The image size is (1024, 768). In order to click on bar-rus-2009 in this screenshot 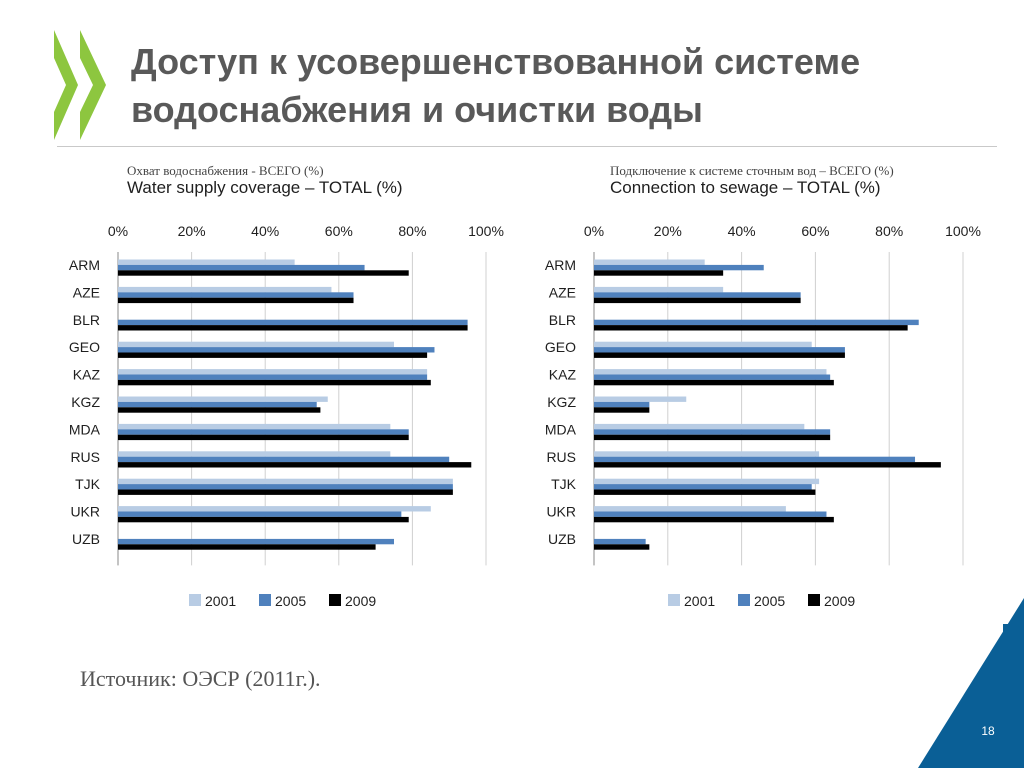, I will do `click(295, 465)`.